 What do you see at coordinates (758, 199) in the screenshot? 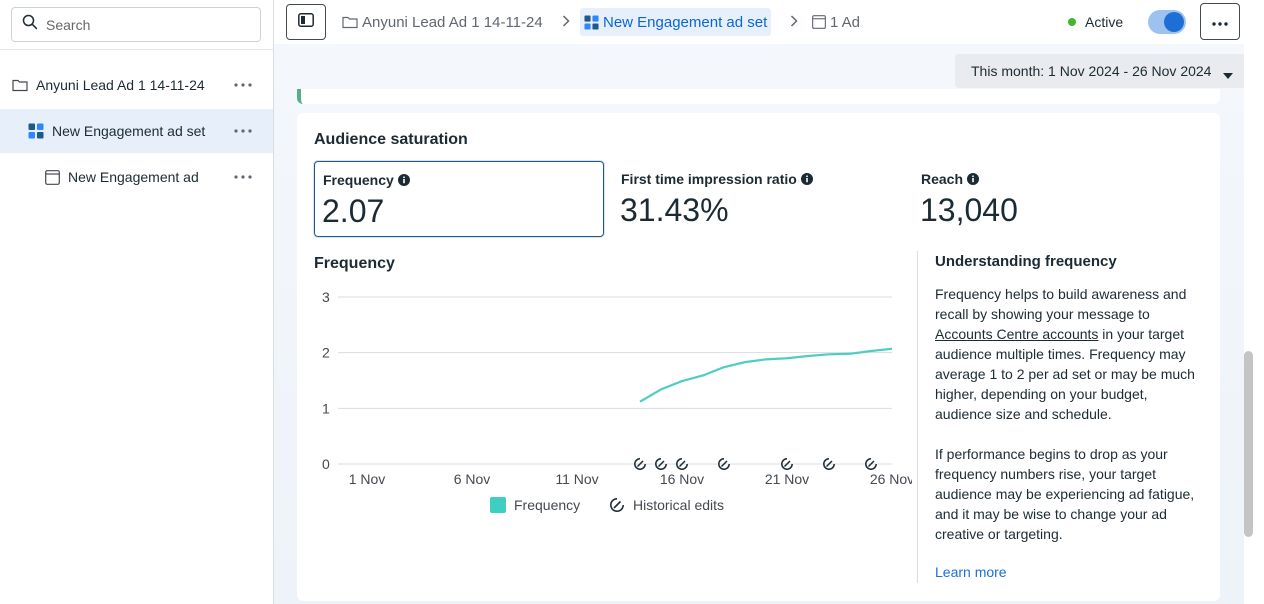
I see `metric-first-time-impression-ratio: First time impression ratio 31.43%` at bounding box center [758, 199].